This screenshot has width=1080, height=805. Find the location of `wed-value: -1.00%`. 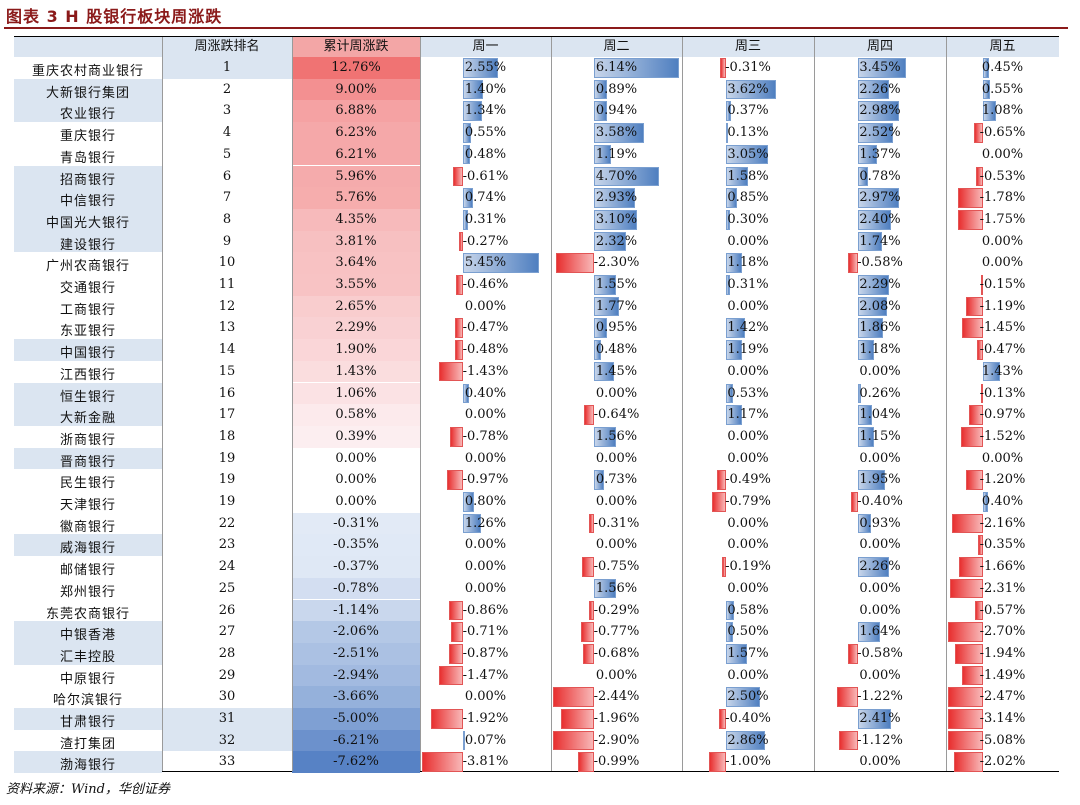

wed-value: -1.00% is located at coordinates (748, 762).